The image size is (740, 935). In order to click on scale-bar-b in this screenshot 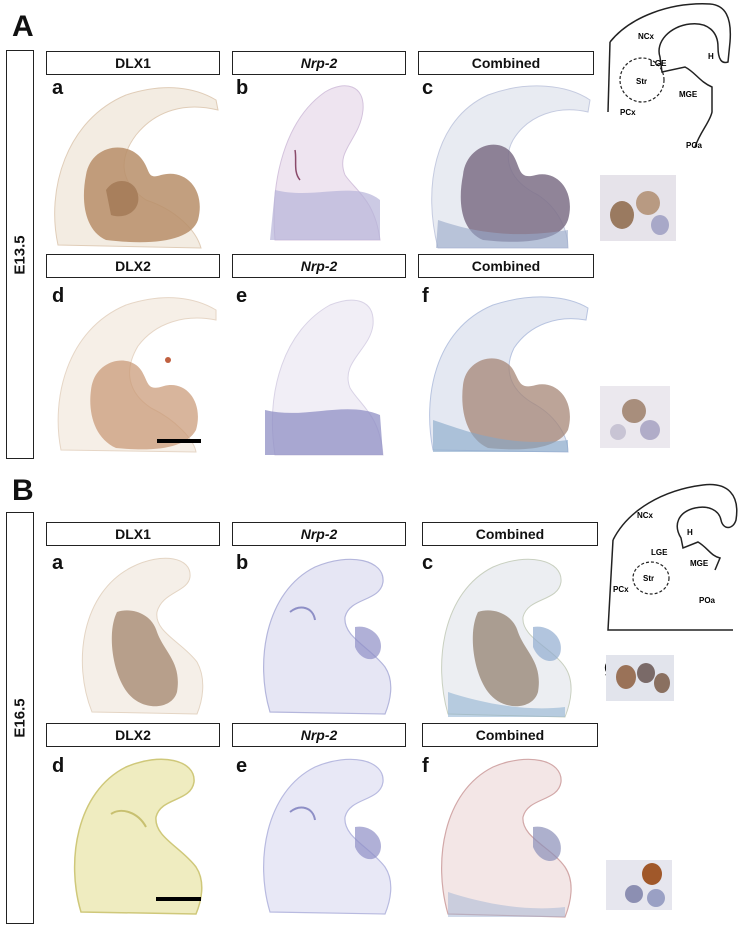, I will do `click(178, 899)`.